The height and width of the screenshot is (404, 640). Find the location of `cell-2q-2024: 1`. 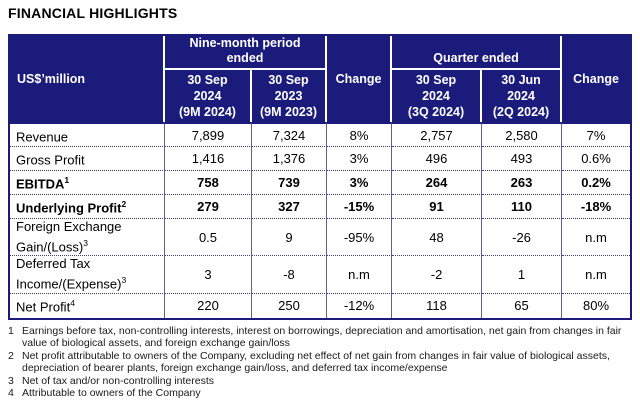

cell-2q-2024: 1 is located at coordinates (522, 275).